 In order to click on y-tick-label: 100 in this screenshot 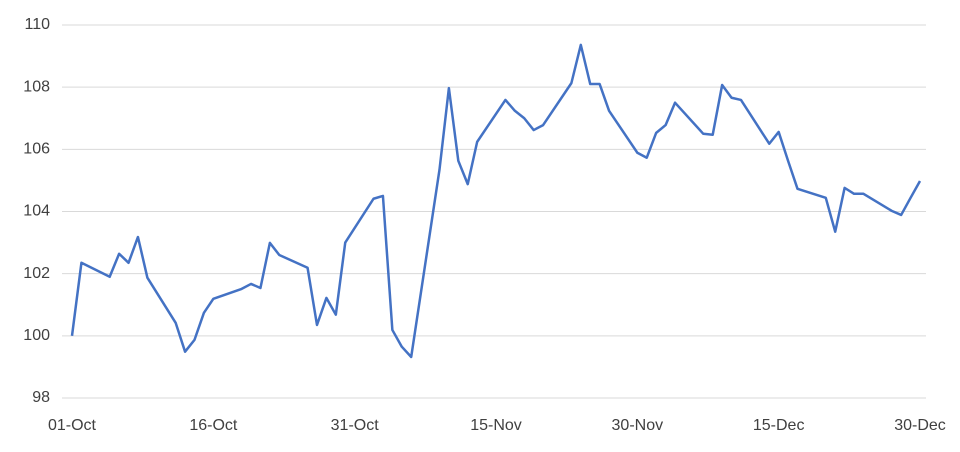, I will do `click(36, 335)`.